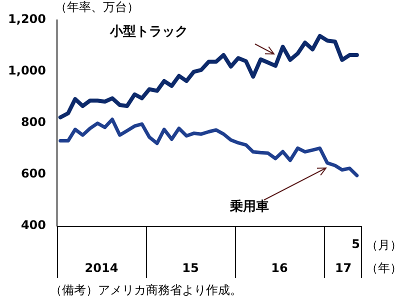  I want to click on text: （年）, so click(383, 268).